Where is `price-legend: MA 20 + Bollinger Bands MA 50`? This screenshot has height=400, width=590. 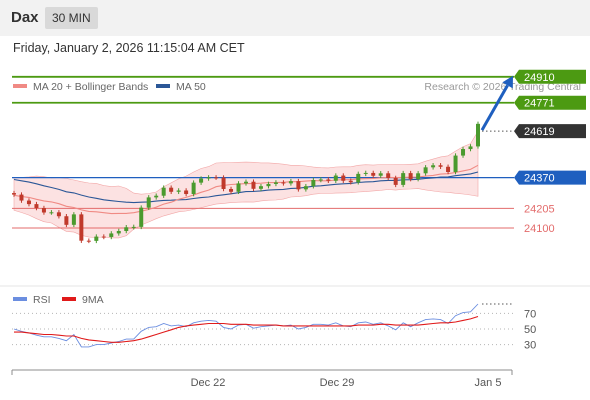
price-legend: MA 20 + Bollinger Bands MA 50 is located at coordinates (109, 87).